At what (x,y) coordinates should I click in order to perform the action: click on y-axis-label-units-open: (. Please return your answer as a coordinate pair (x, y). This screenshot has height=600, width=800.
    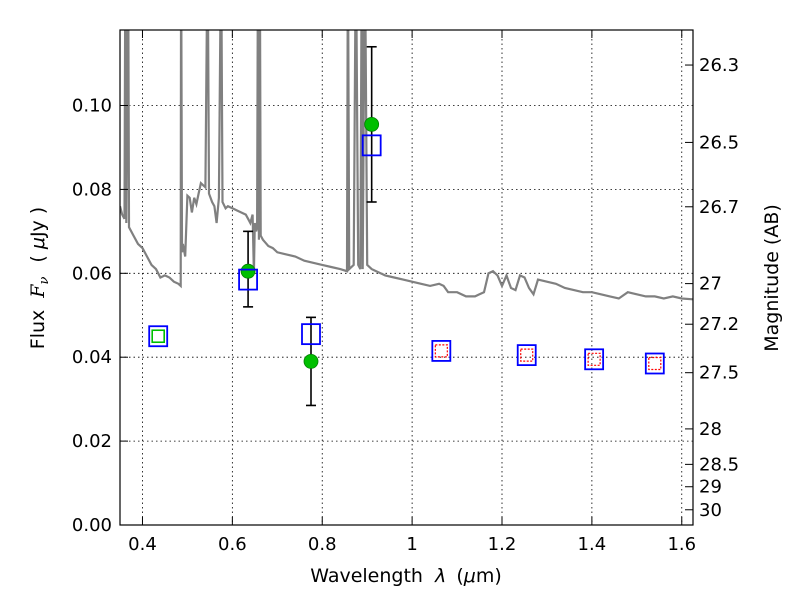
    Looking at the image, I should click on (38, 258).